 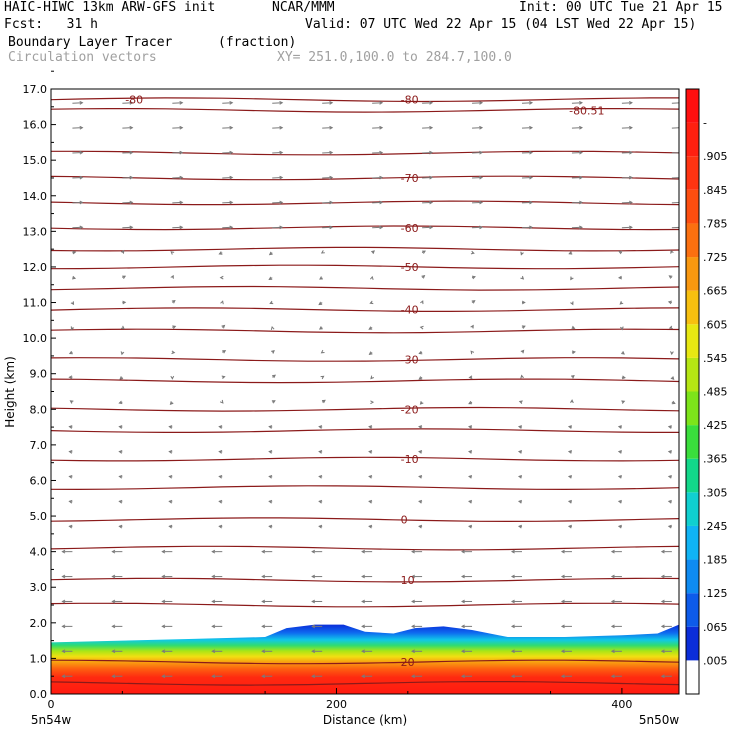 What do you see at coordinates (35, 125) in the screenshot?
I see `y-tick-label: 16.0` at bounding box center [35, 125].